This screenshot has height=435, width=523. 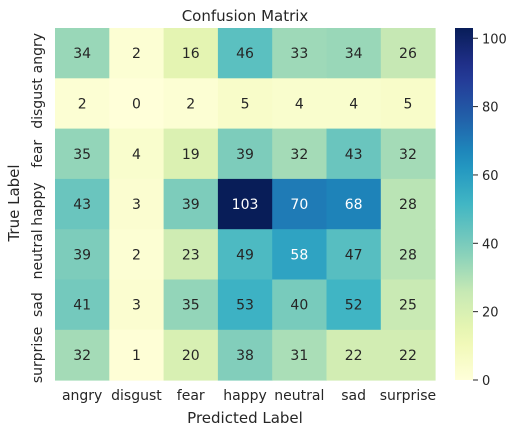 What do you see at coordinates (38, 355) in the screenshot?
I see `y-tick-label: surprise` at bounding box center [38, 355].